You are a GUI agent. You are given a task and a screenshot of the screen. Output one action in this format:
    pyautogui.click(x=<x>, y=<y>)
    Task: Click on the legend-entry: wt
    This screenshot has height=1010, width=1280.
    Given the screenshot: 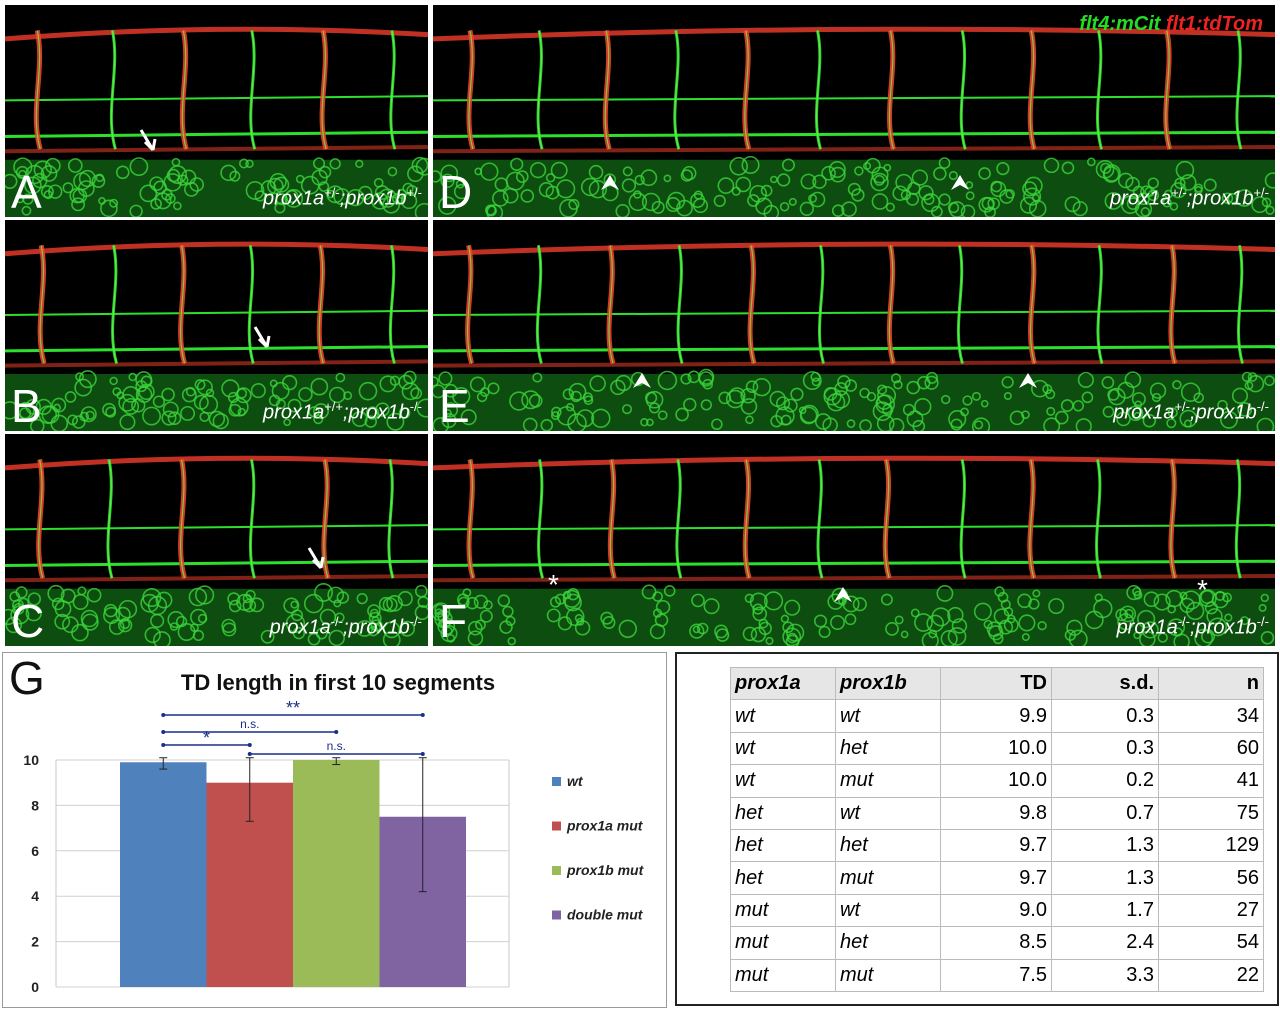 What is the action you would take?
    pyautogui.click(x=575, y=781)
    